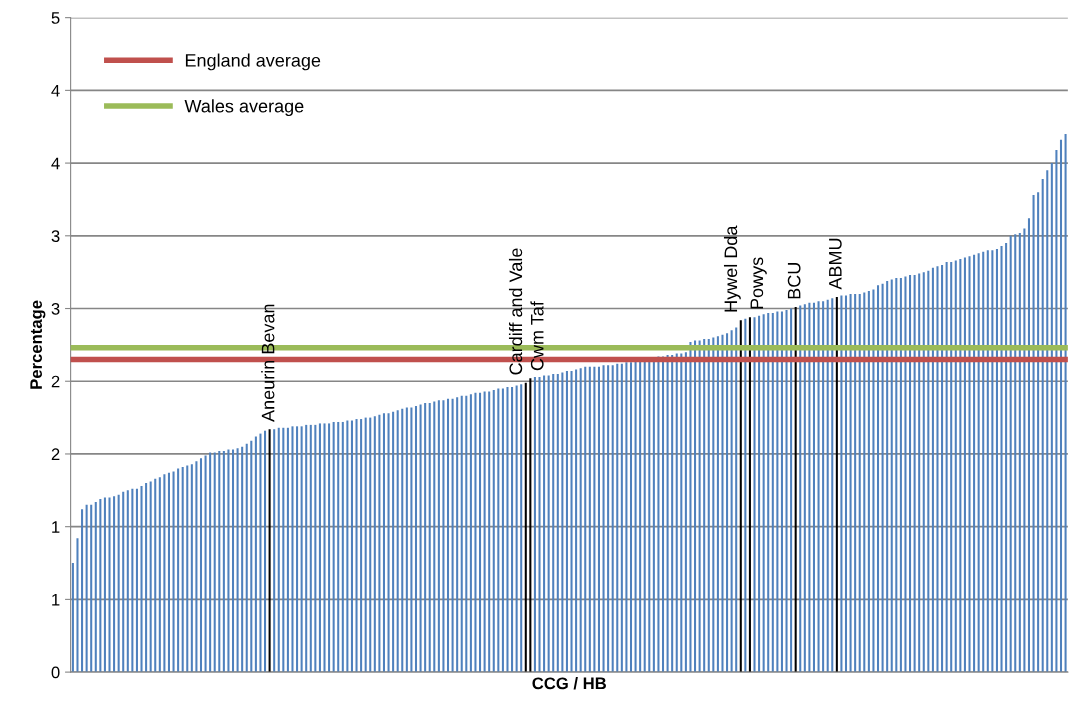  I want to click on y-tick-label: 4, so click(55, 90).